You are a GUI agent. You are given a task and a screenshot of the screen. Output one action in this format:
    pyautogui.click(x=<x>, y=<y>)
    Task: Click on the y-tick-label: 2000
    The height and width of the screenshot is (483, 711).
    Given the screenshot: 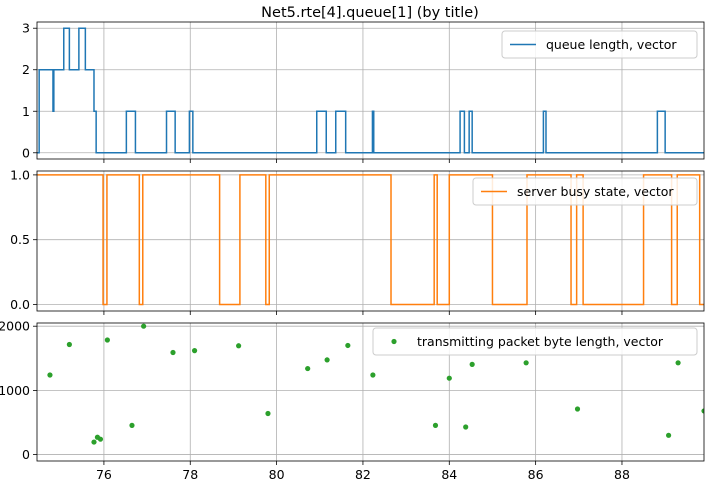 What is the action you would take?
    pyautogui.click(x=15, y=326)
    